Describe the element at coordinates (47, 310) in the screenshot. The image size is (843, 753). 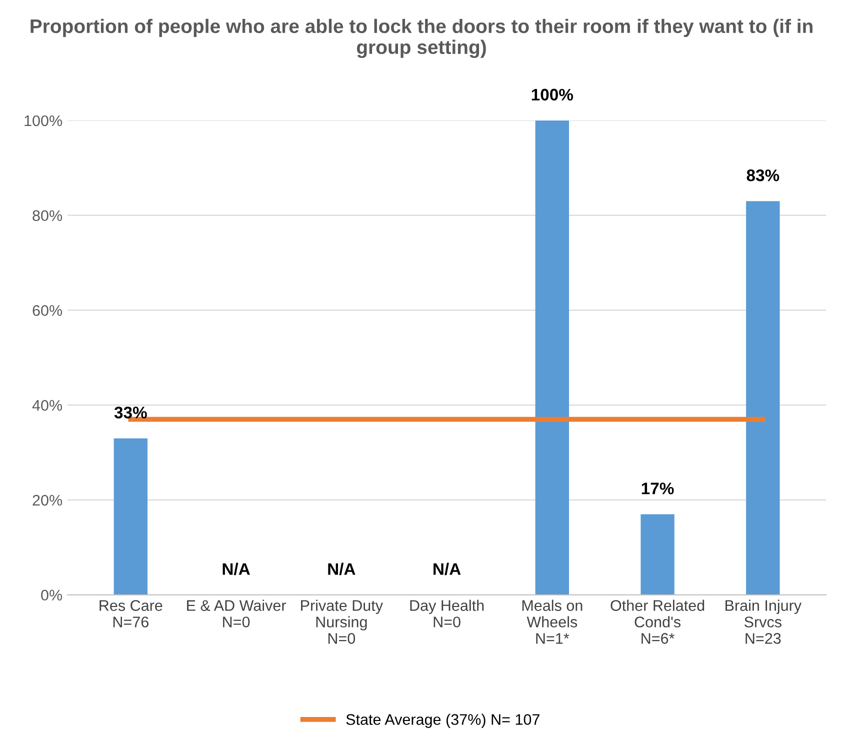
I see `y-tick-label: 60%` at that location.